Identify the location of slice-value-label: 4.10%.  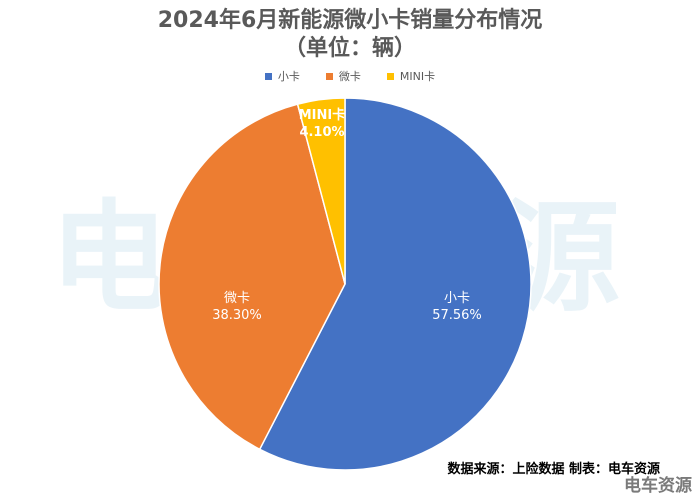
(321, 132).